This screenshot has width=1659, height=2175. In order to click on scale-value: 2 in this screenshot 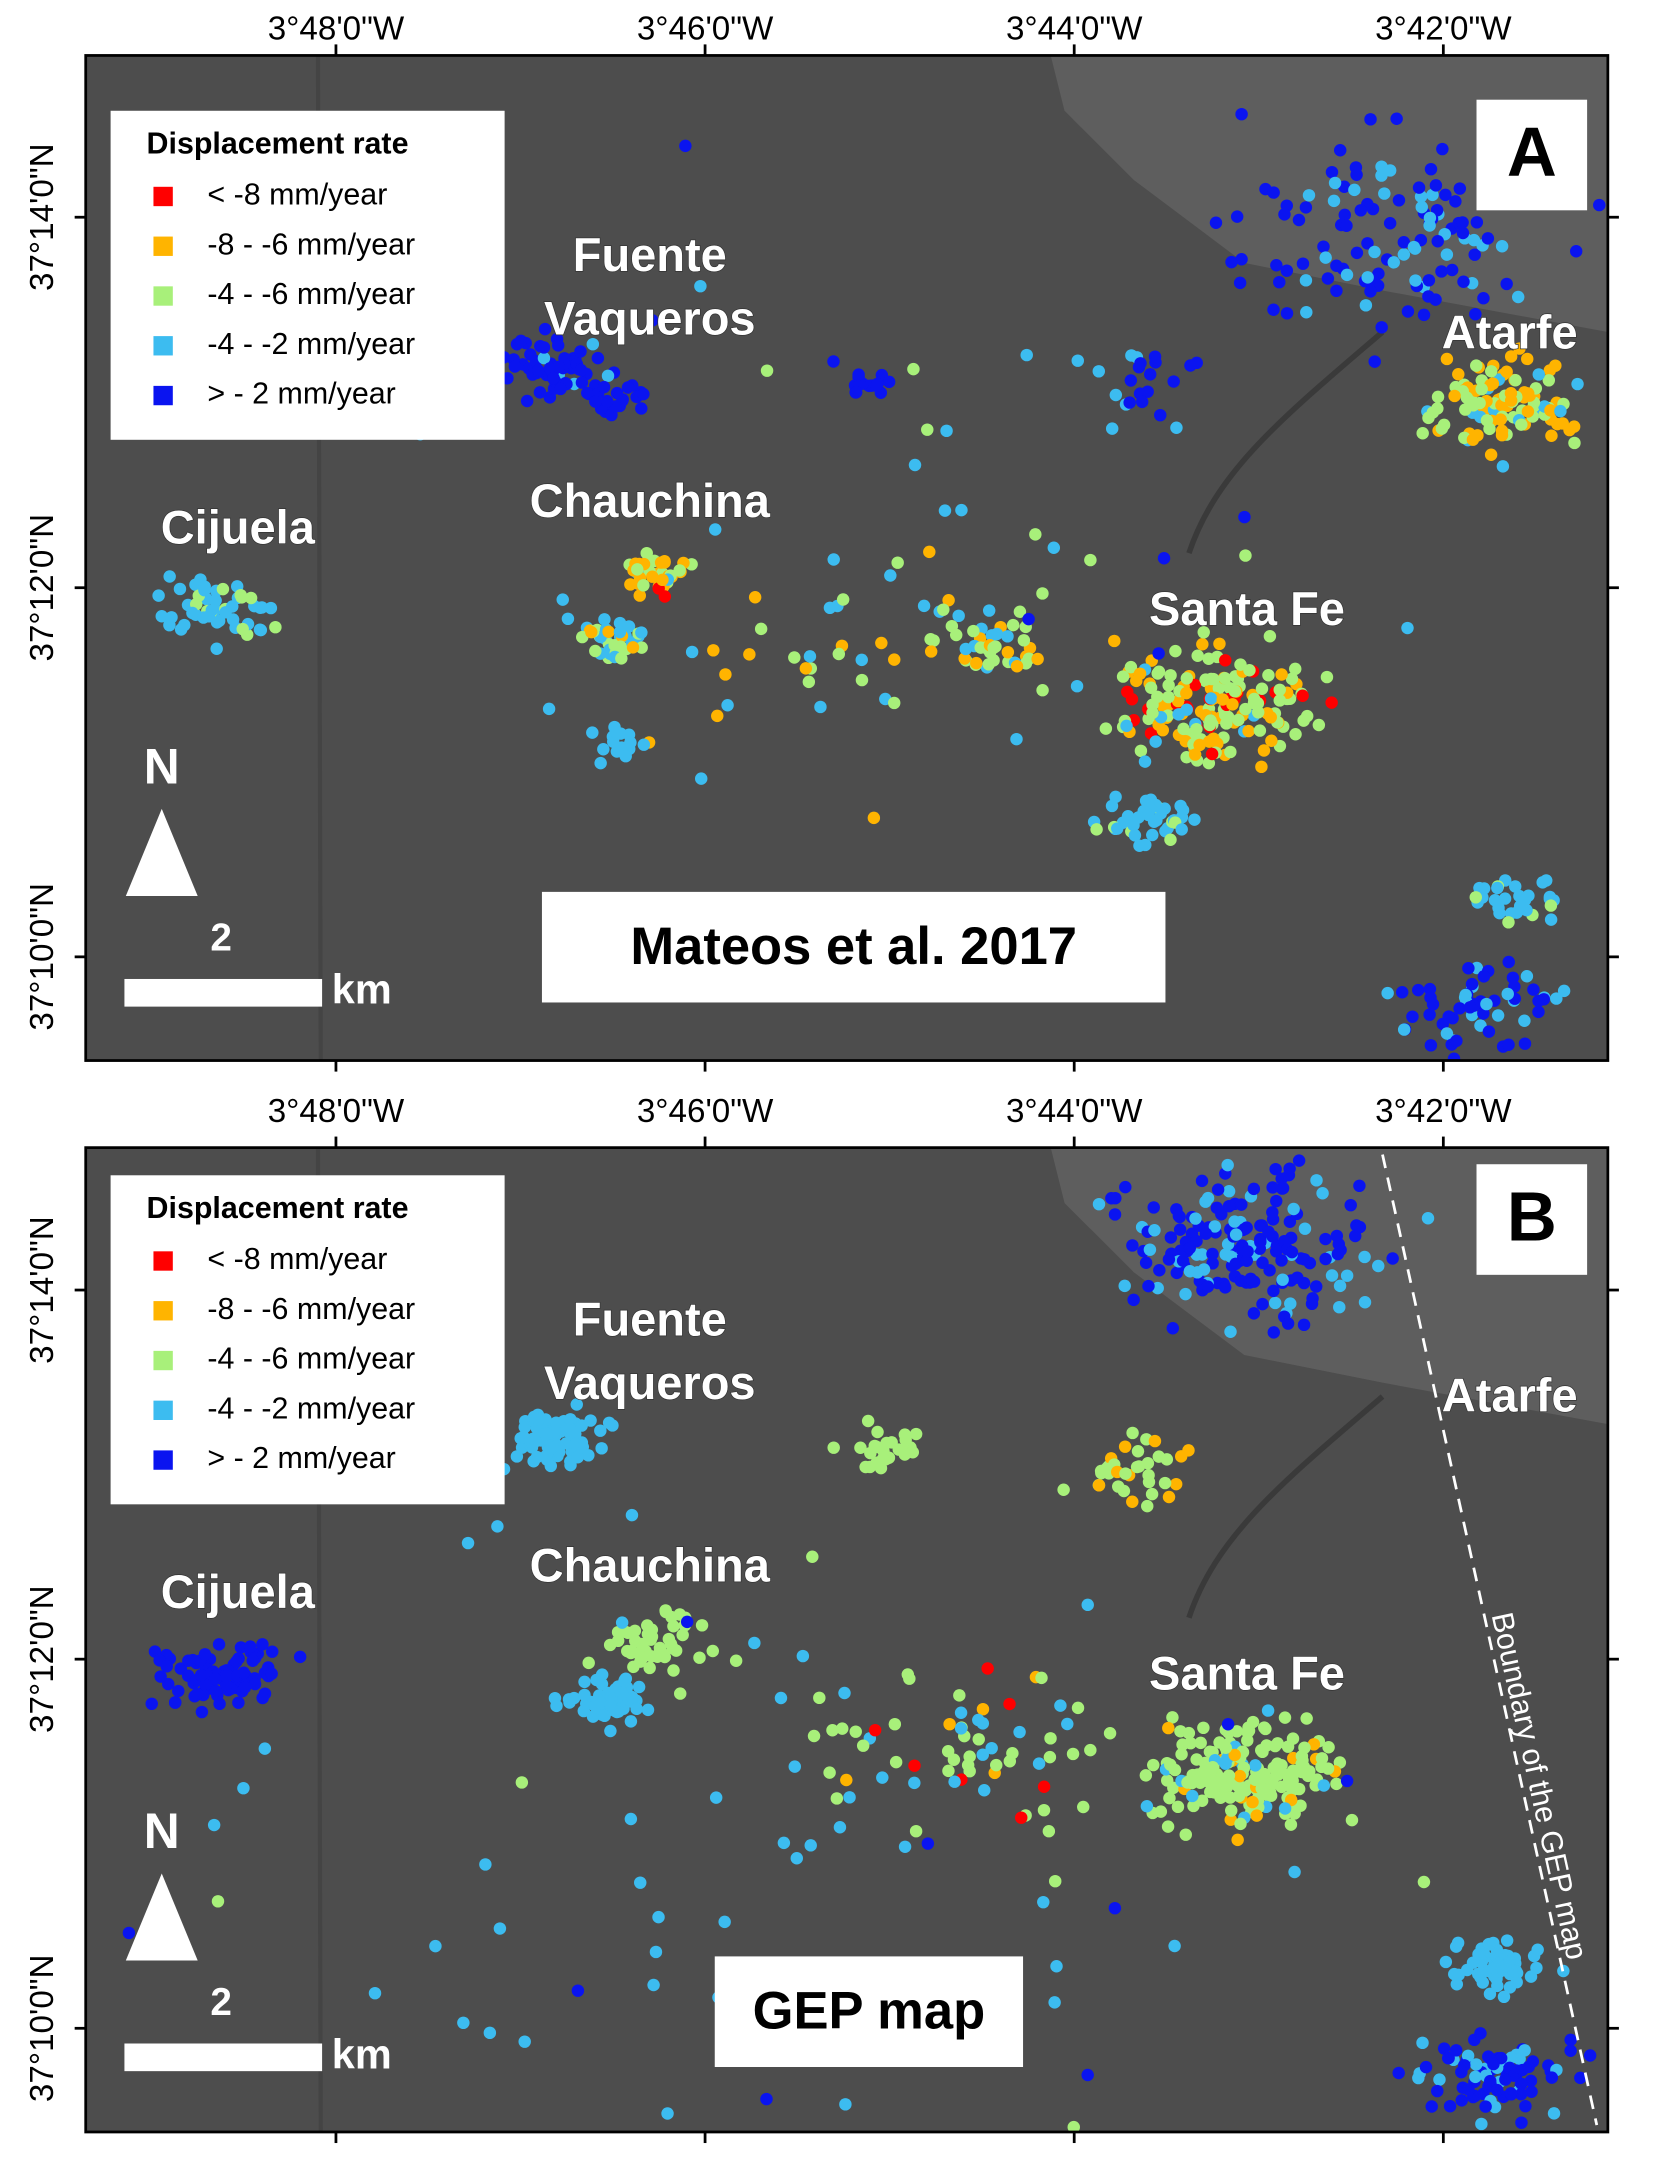, I will do `click(221, 2002)`.